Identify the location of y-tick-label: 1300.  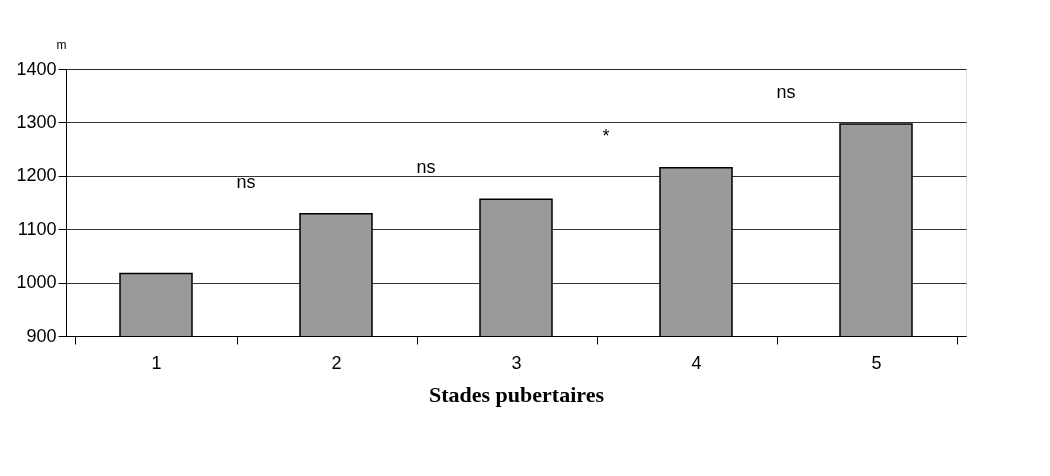
(36, 121).